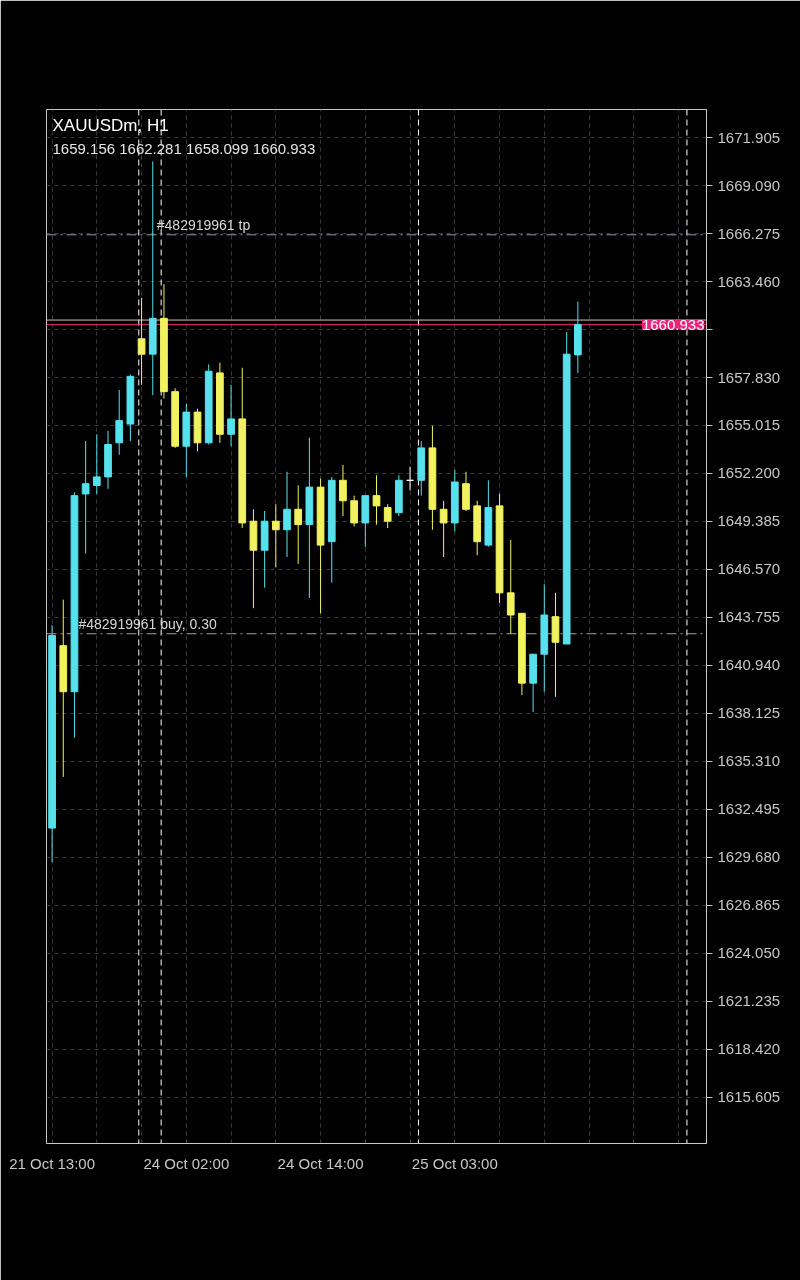  Describe the element at coordinates (749, 905) in the screenshot. I see `y-tick-label: 1626.865` at that location.